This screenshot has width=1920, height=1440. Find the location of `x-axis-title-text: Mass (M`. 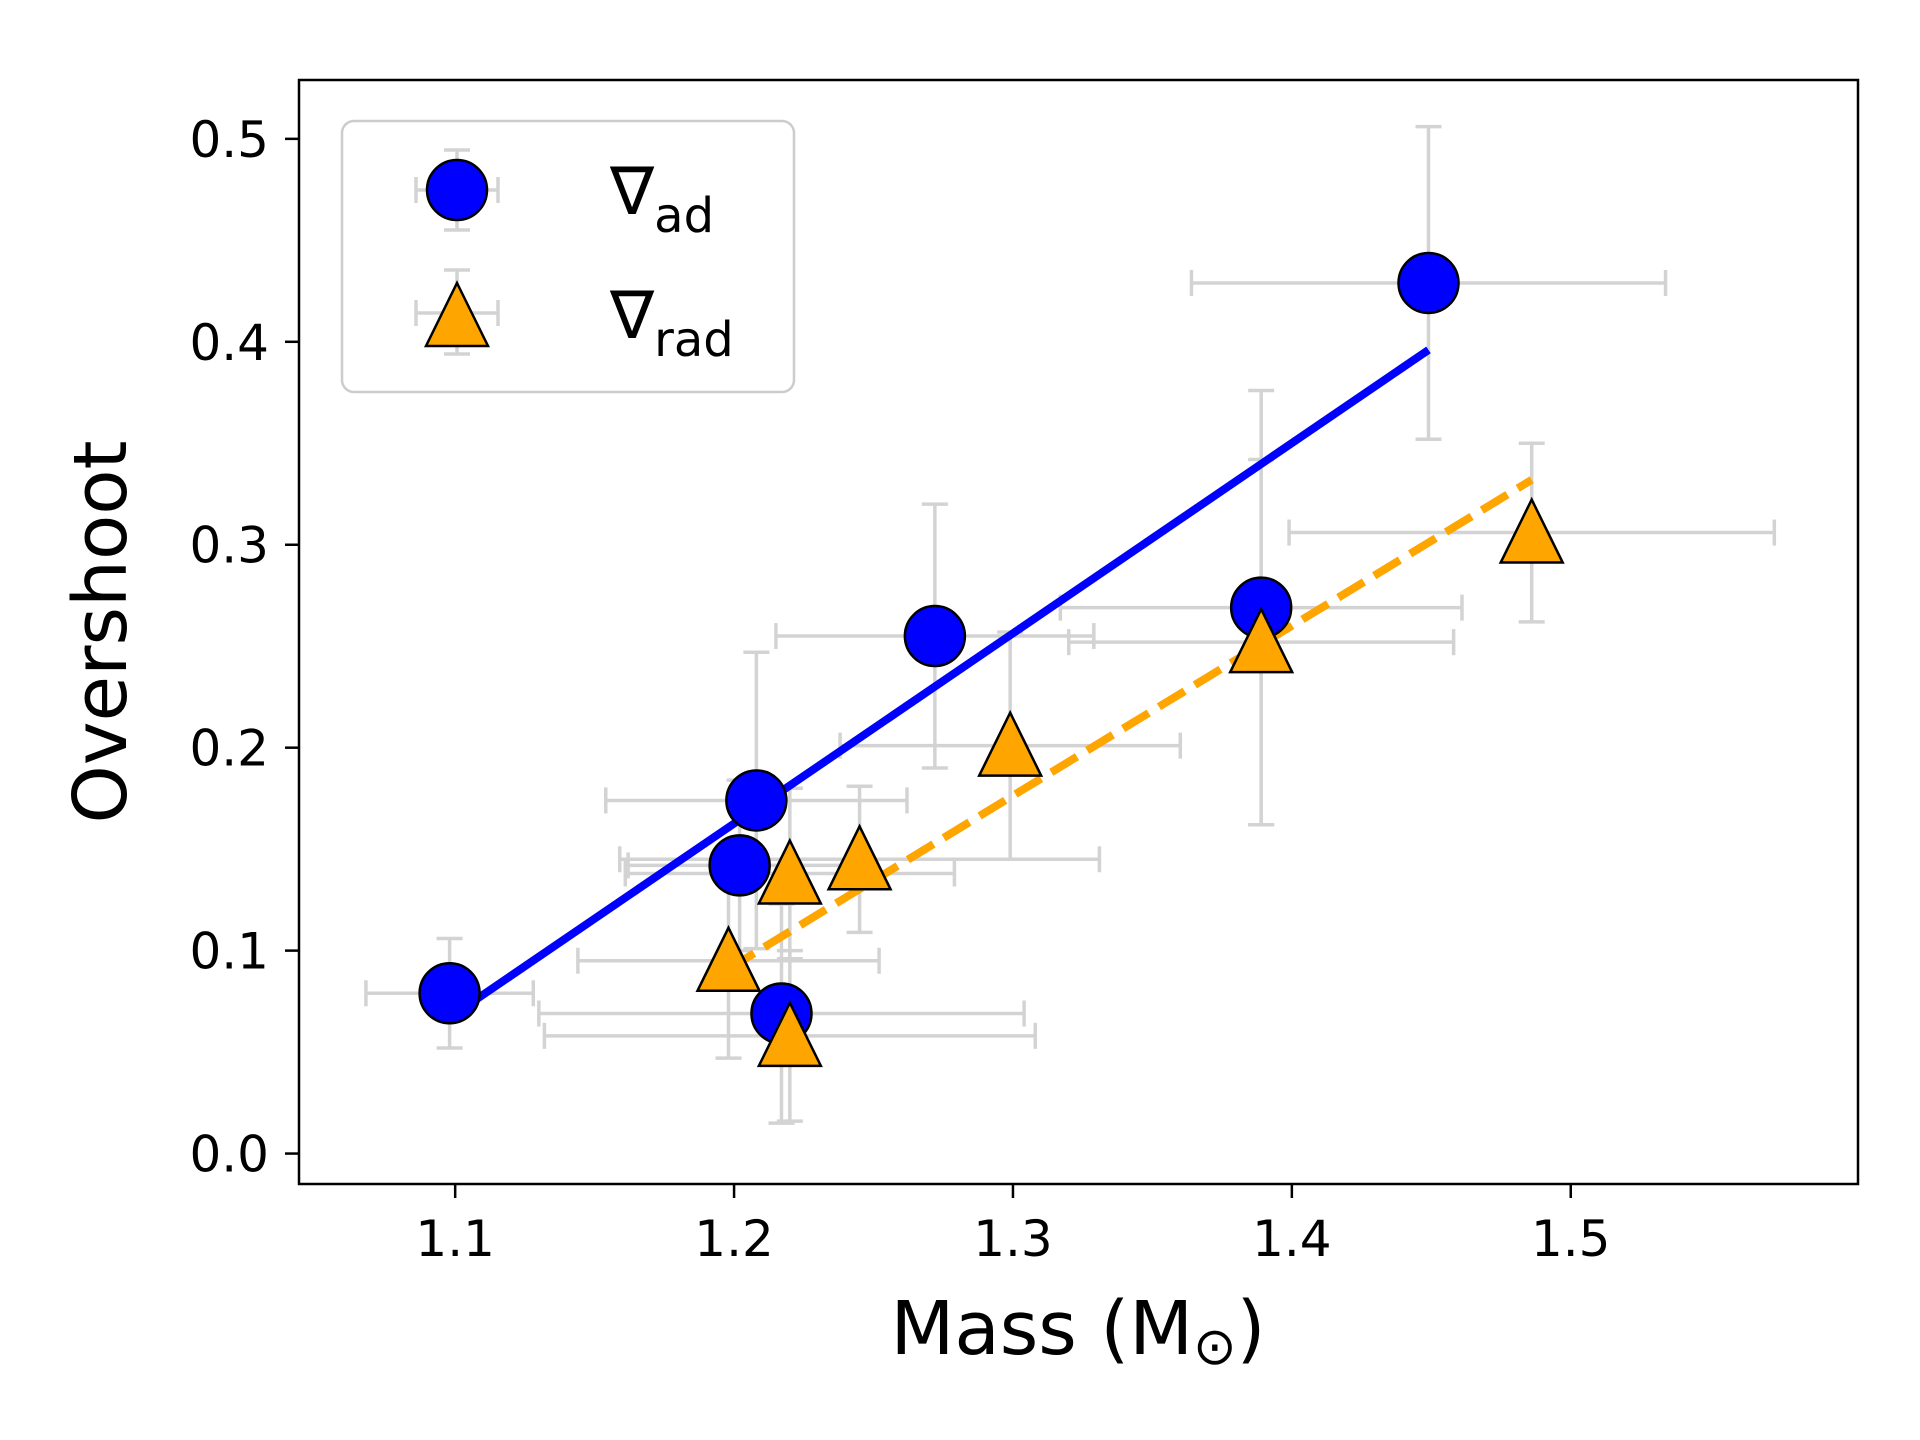

x-axis-title-text: Mass (M is located at coordinates (1042, 1329).